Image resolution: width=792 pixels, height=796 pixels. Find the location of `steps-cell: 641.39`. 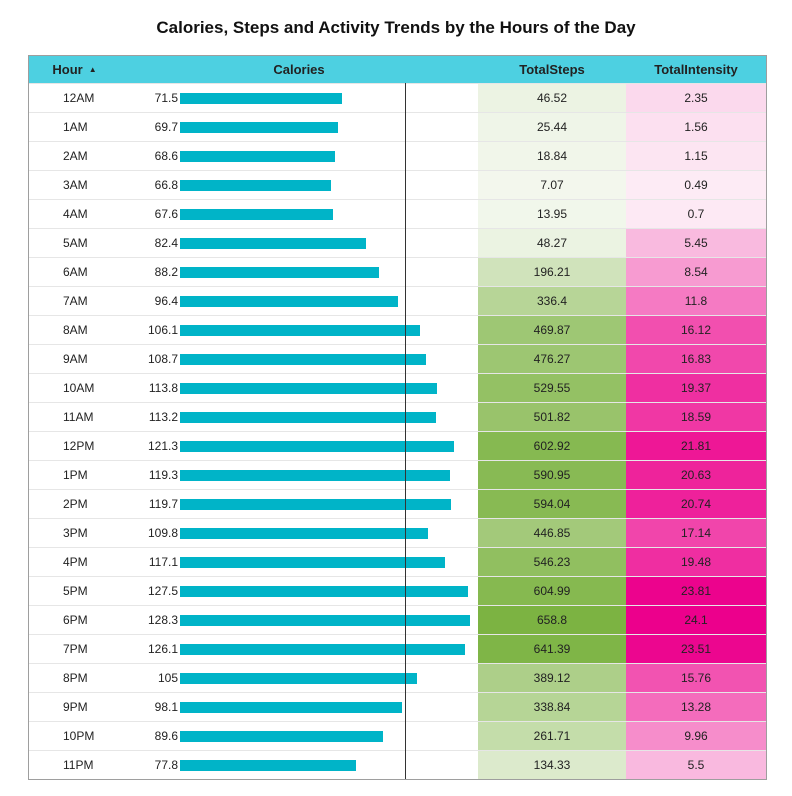

steps-cell: 641.39 is located at coordinates (552, 649).